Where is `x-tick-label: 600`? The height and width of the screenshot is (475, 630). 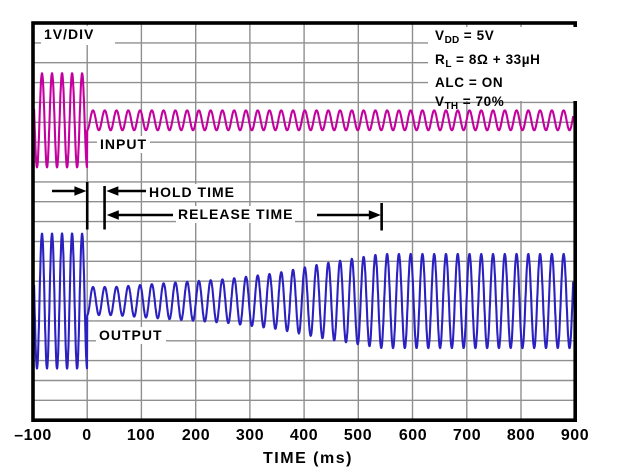 x-tick-label: 600 is located at coordinates (413, 435).